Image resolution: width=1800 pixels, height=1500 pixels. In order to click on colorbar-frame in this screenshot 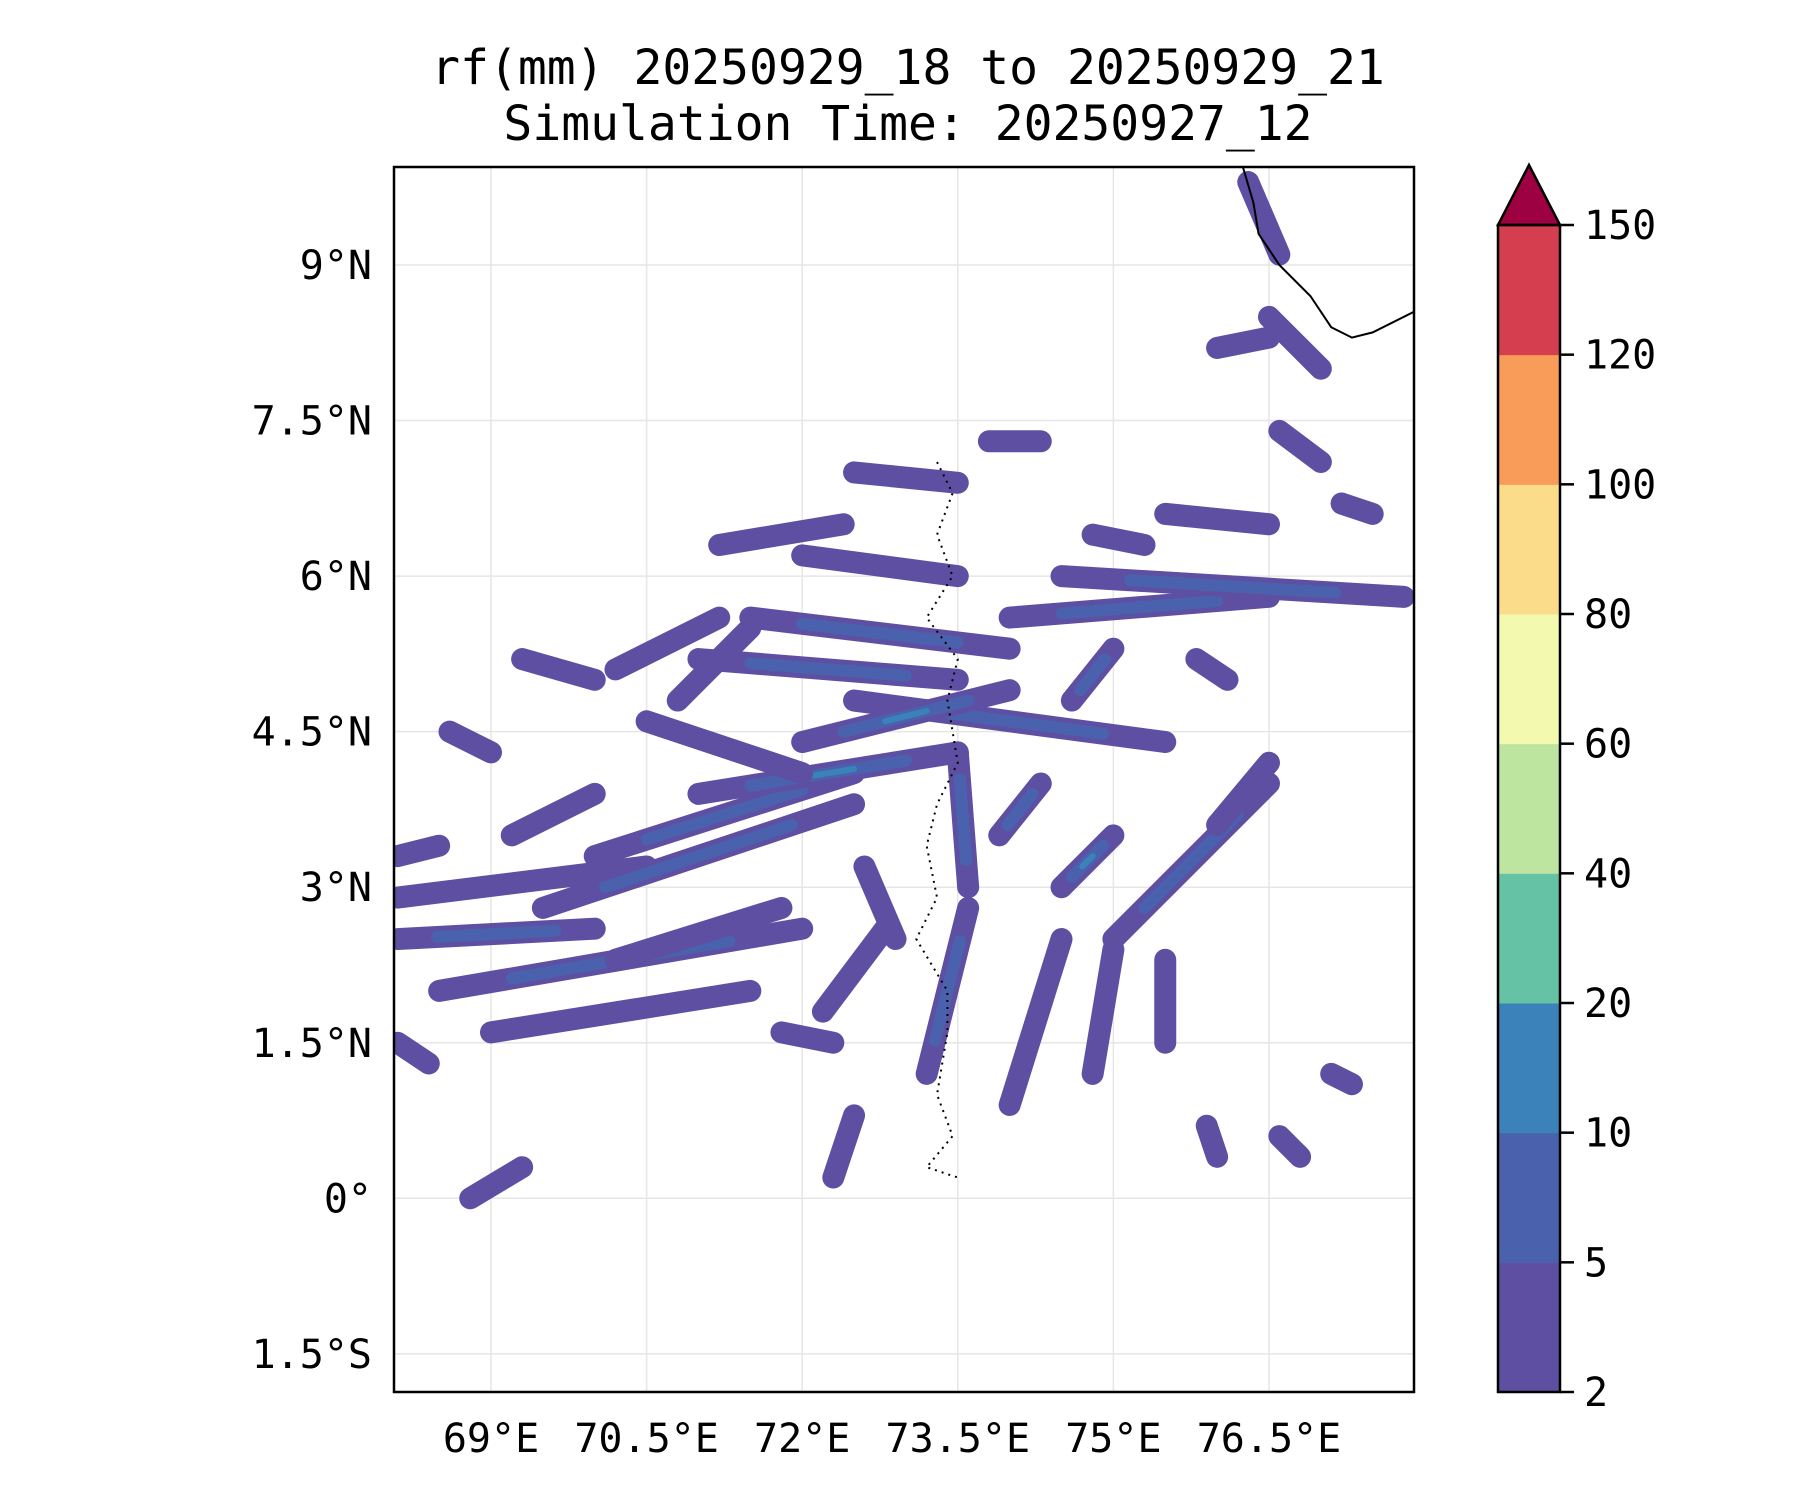, I will do `click(1529, 808)`.